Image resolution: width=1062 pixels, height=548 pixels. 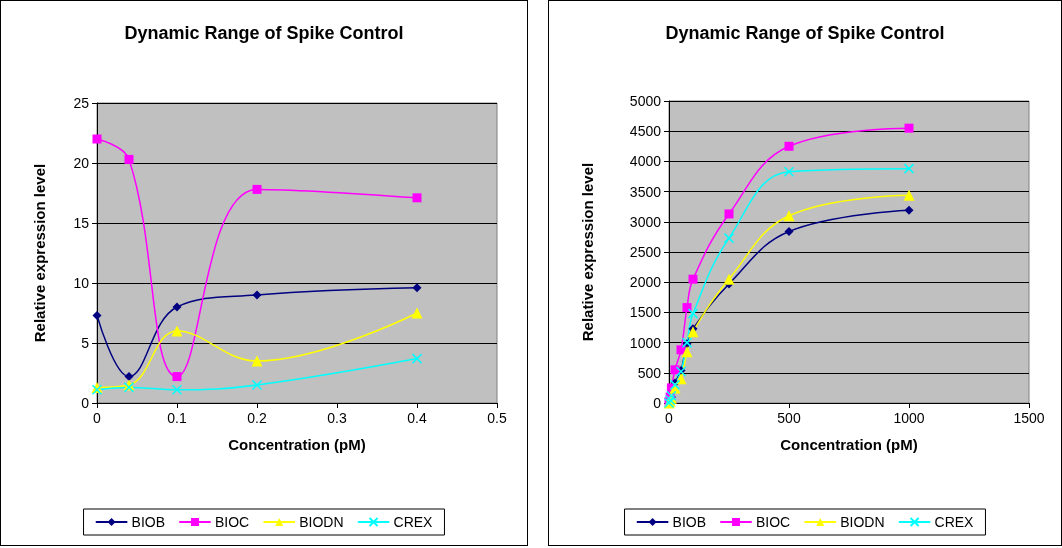 What do you see at coordinates (81, 103) in the screenshot?
I see `y-tick-label: 25` at bounding box center [81, 103].